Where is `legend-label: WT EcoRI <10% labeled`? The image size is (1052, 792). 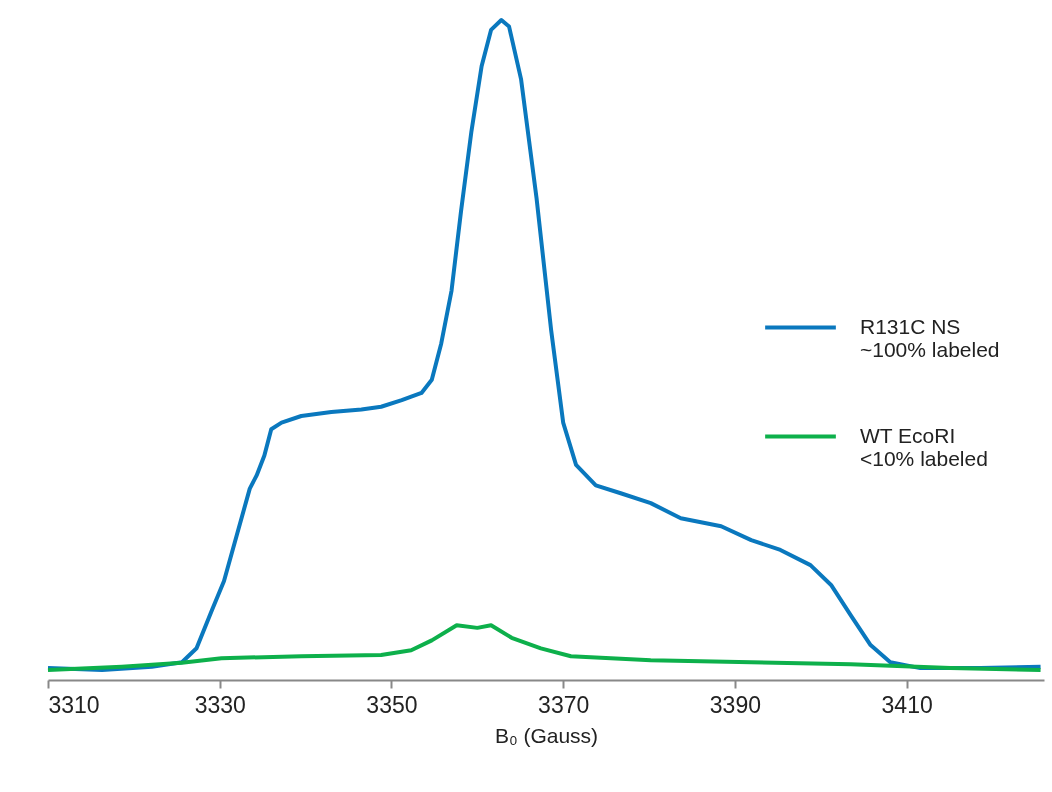 legend-label: WT EcoRI <10% labeled is located at coordinates (924, 446).